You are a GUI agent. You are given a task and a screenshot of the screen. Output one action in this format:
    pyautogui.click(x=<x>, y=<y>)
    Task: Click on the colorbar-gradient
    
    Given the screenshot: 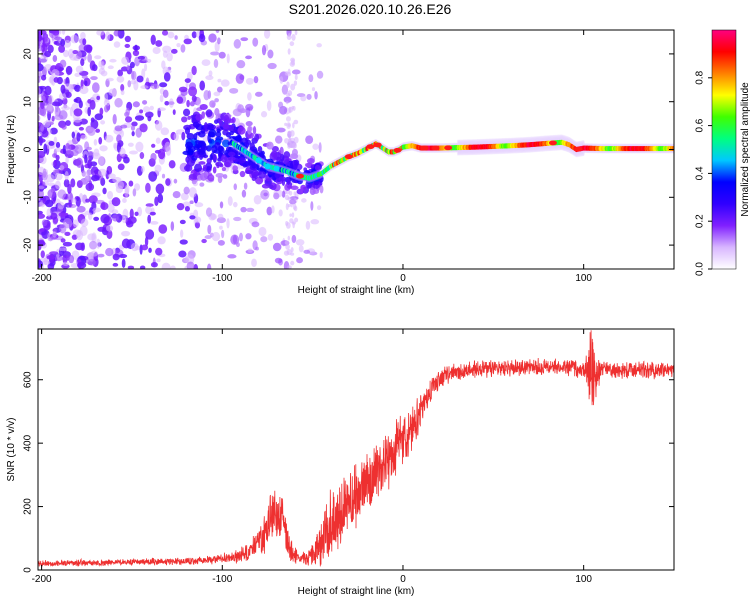 What is the action you would take?
    pyautogui.click(x=724, y=149)
    